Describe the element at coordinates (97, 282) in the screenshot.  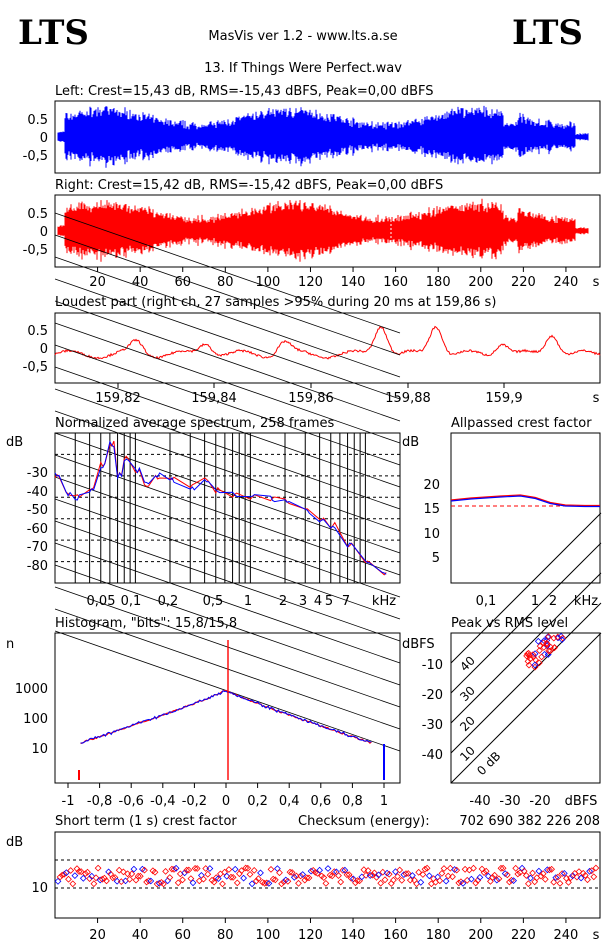
I see `waveform-xtick-0: 20` at that location.